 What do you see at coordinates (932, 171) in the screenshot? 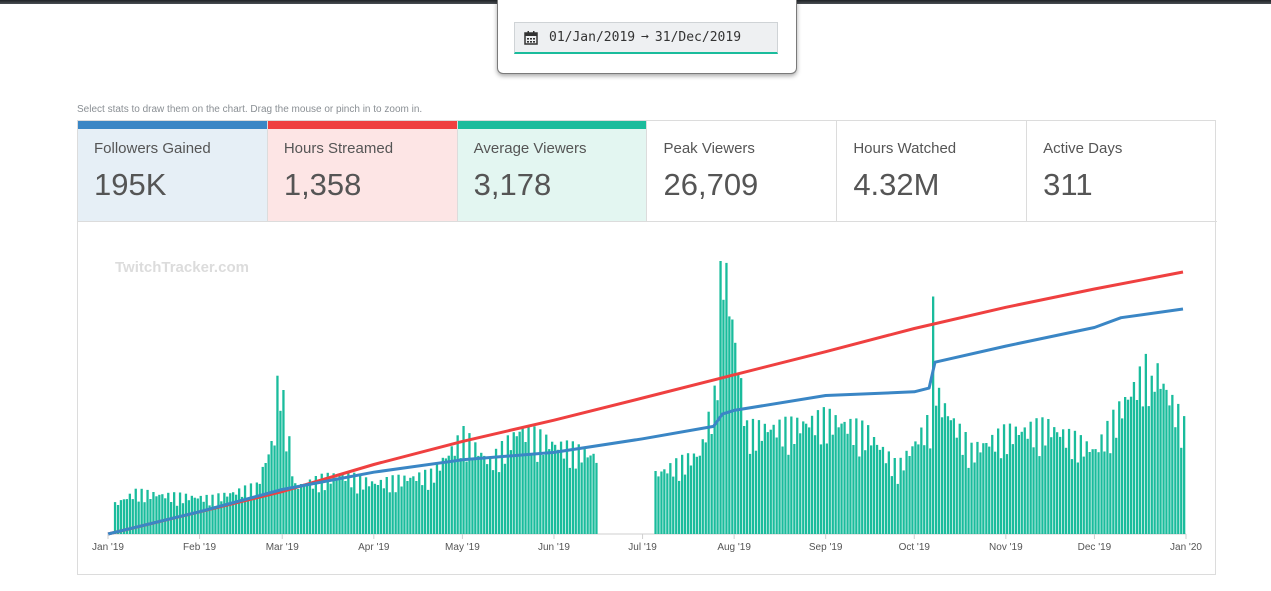
I see `stat-tile-hours-watched: Hours Watched 4.32M` at bounding box center [932, 171].